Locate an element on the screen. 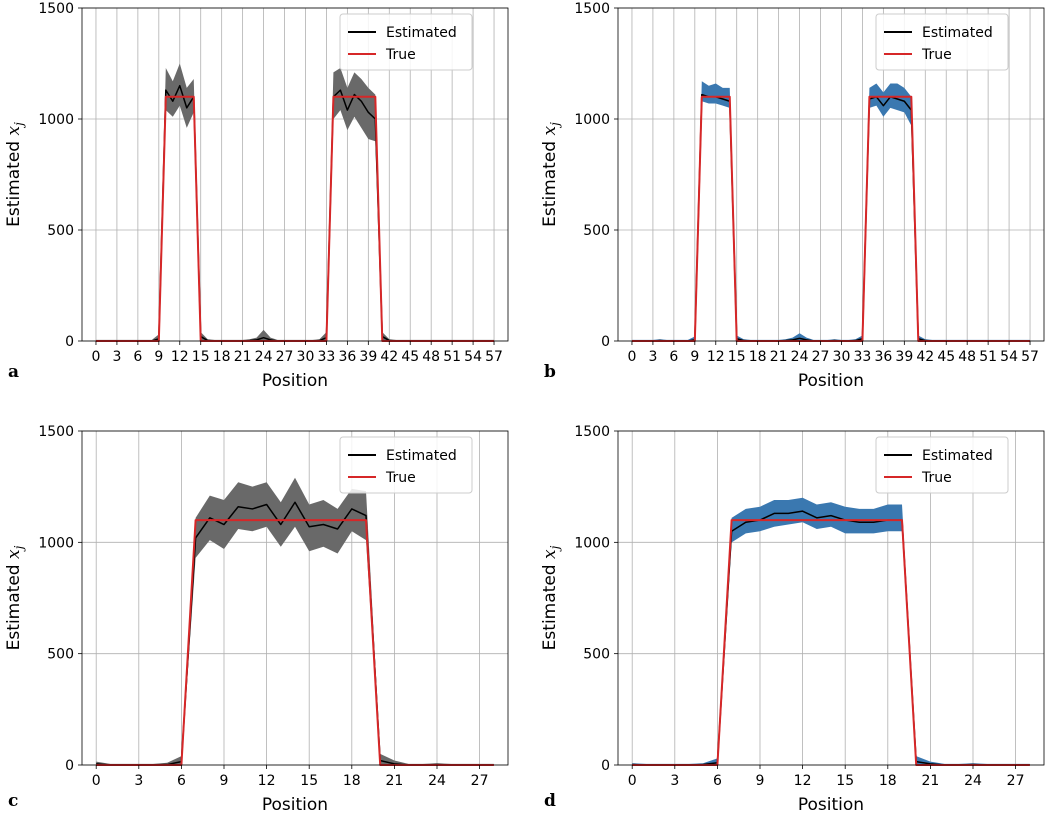  x-tick-label: 45 is located at coordinates (410, 357).